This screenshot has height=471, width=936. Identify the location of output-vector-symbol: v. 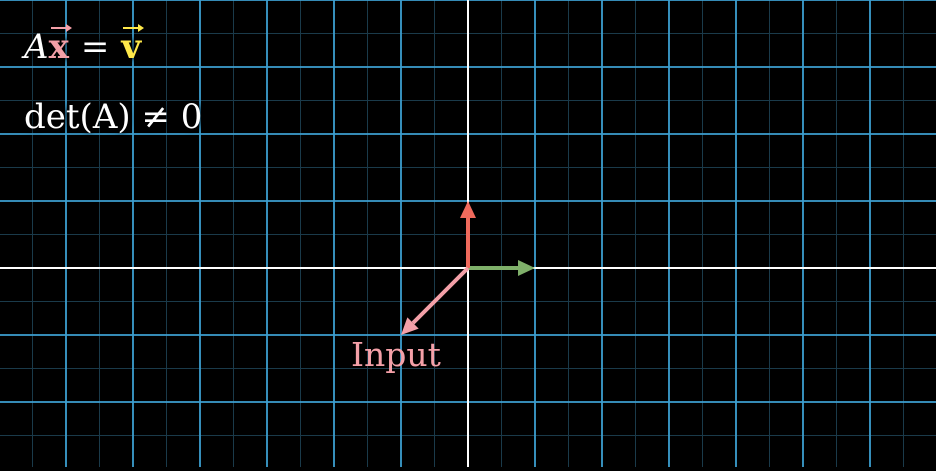
(132, 45).